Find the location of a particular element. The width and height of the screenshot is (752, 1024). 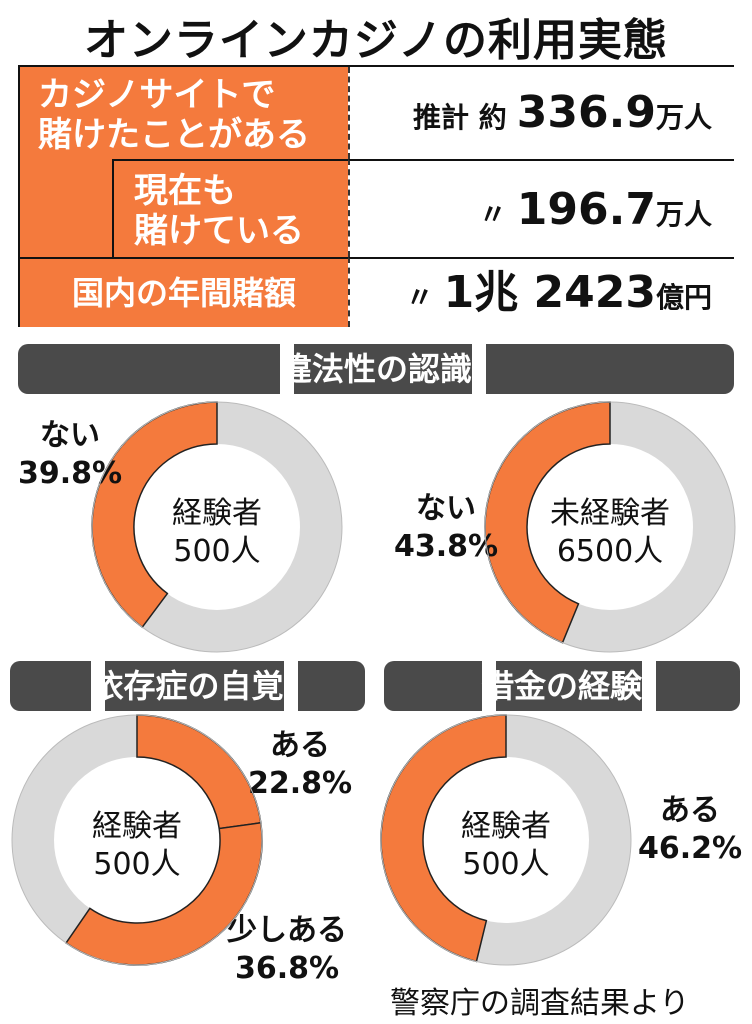

section-banner-recognition: 違法性の認識 is located at coordinates (376, 369).